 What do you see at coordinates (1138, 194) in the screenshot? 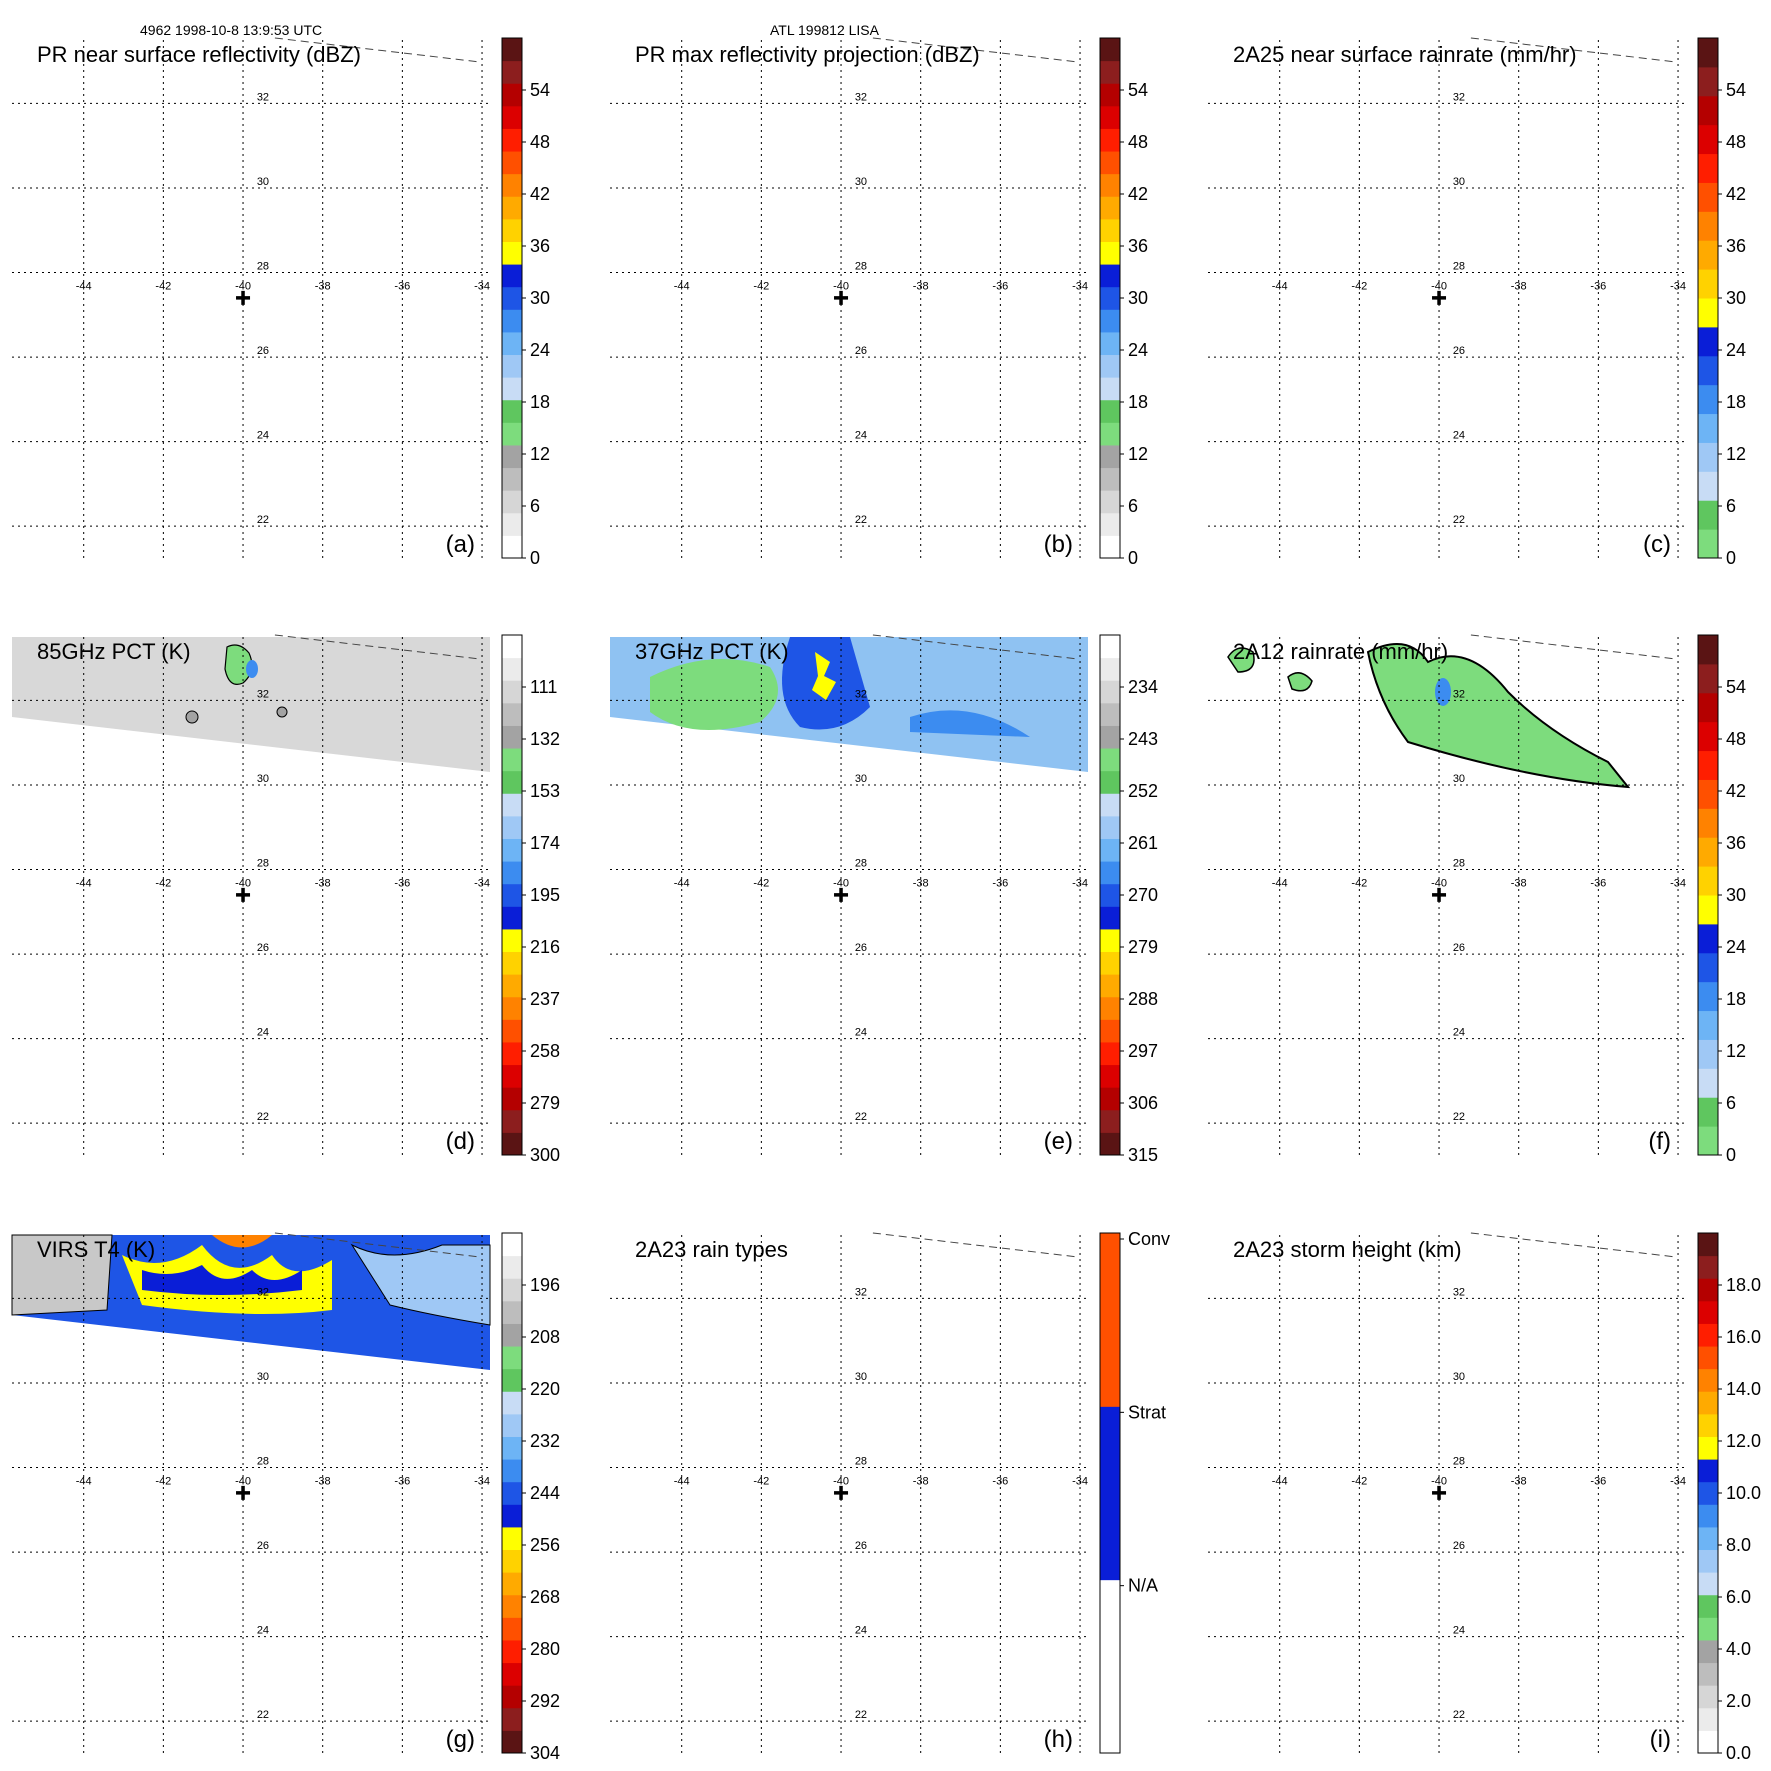
I see `colorbar-label: 42` at bounding box center [1138, 194].